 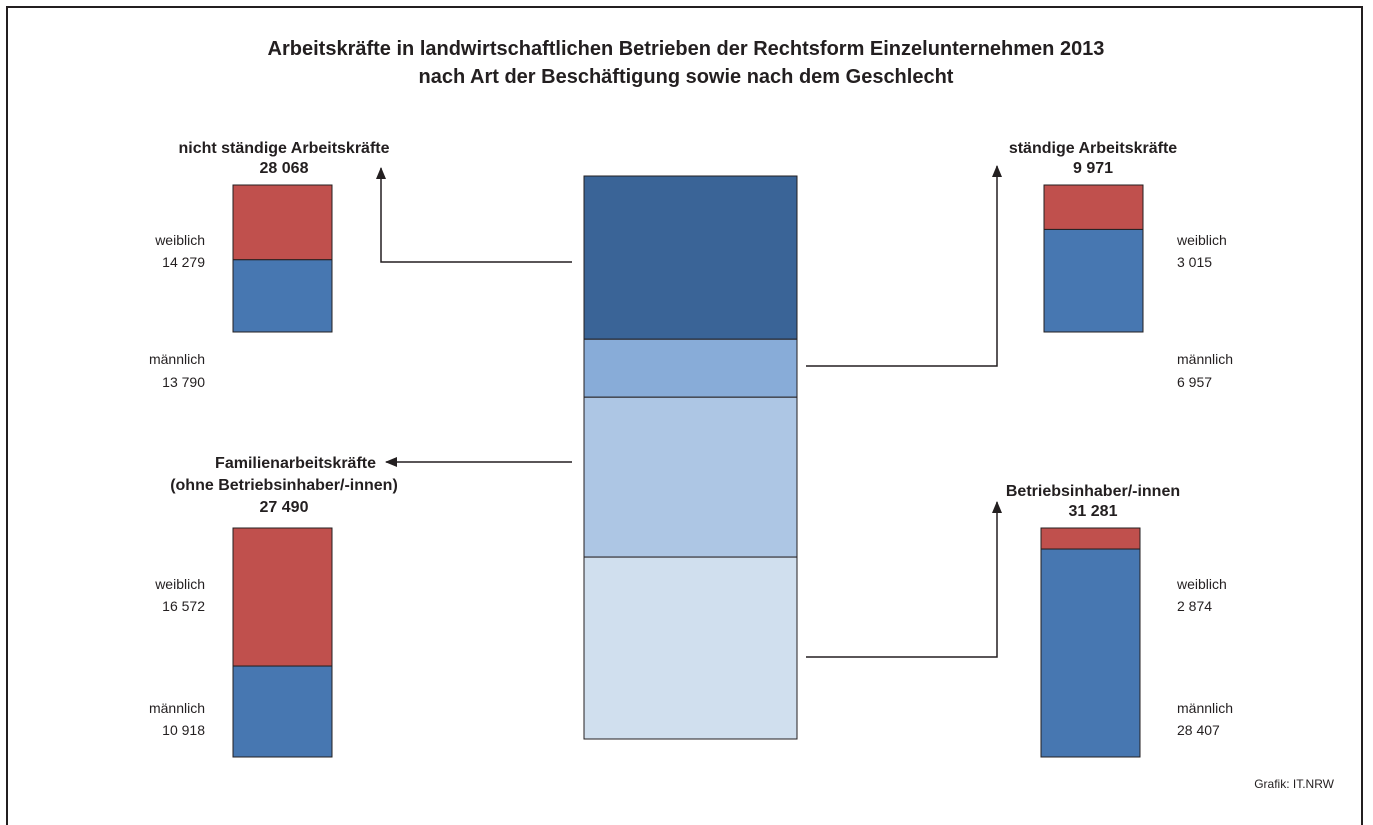 What do you see at coordinates (282, 597) in the screenshot?
I see `bar-familie-weiblich` at bounding box center [282, 597].